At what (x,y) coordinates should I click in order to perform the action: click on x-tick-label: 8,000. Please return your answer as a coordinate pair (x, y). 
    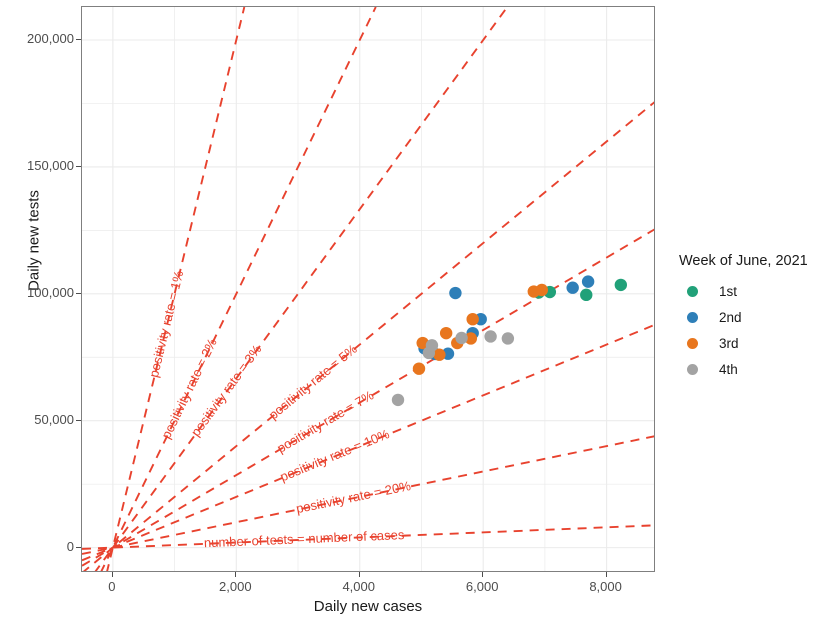
    Looking at the image, I should click on (605, 586).